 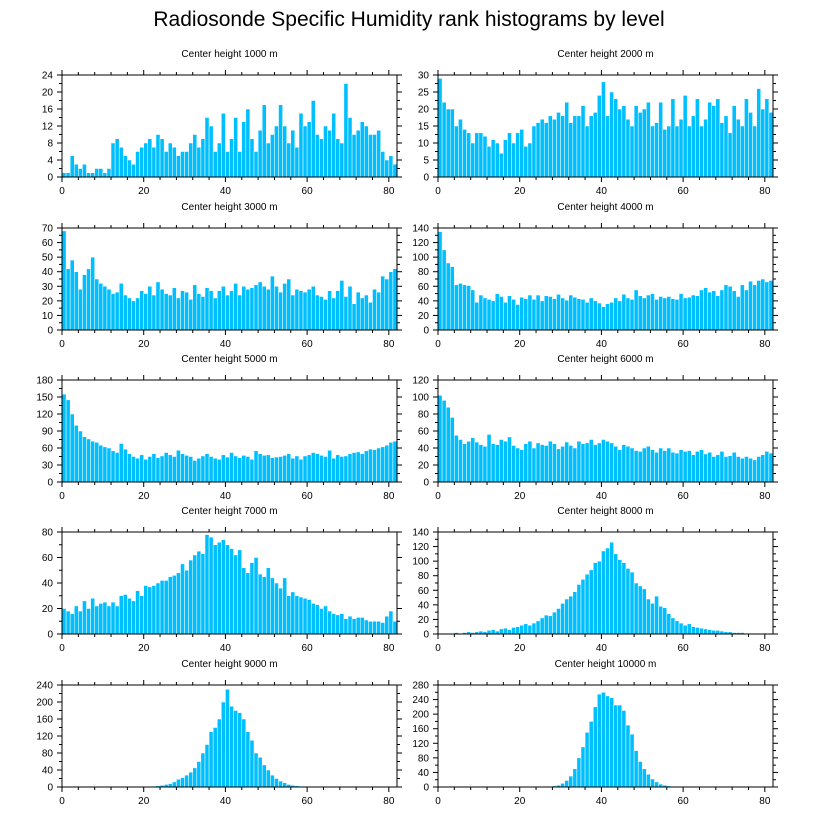 What do you see at coordinates (44, 381) in the screenshot?
I see `y-tick-label: 180` at bounding box center [44, 381].